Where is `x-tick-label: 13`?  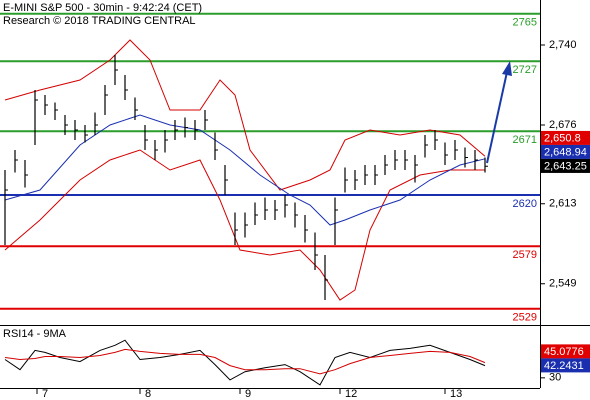
x-tick-label: 13 is located at coordinates (456, 394).